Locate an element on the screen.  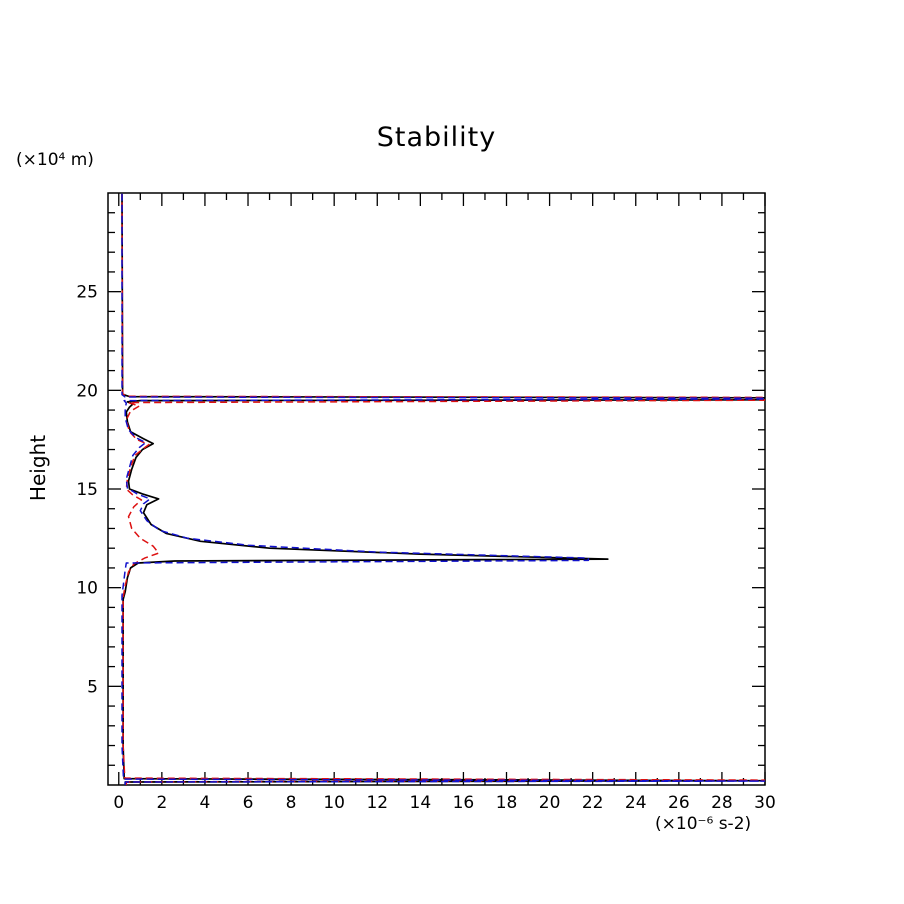
x-tick-label: 2 is located at coordinates (161, 803).